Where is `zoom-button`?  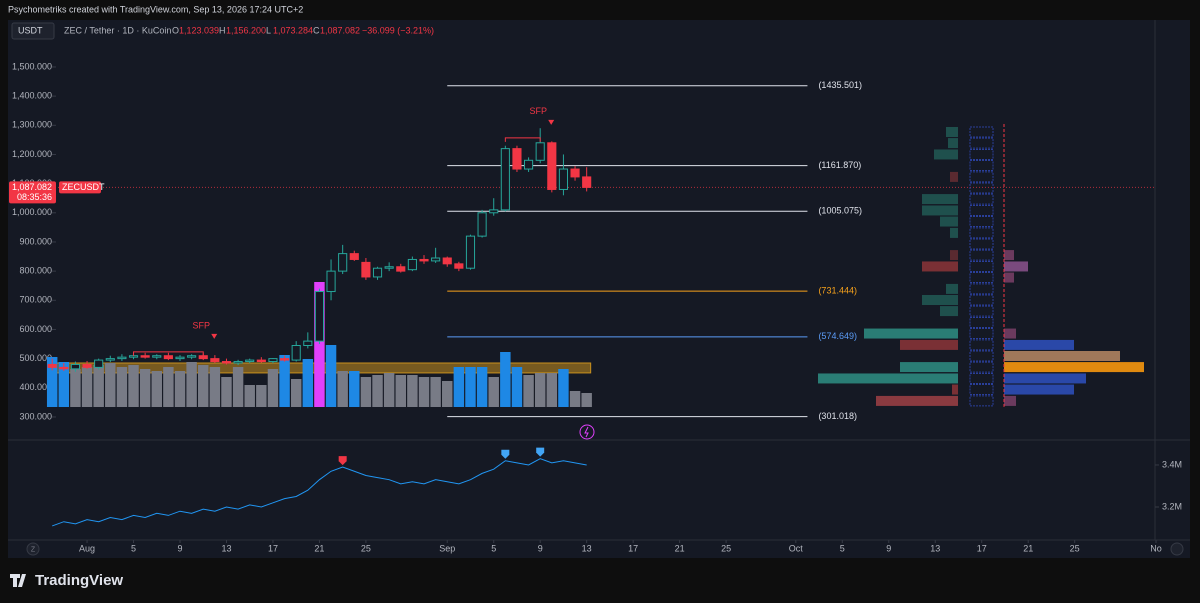
zoom-button is located at coordinates (33, 549).